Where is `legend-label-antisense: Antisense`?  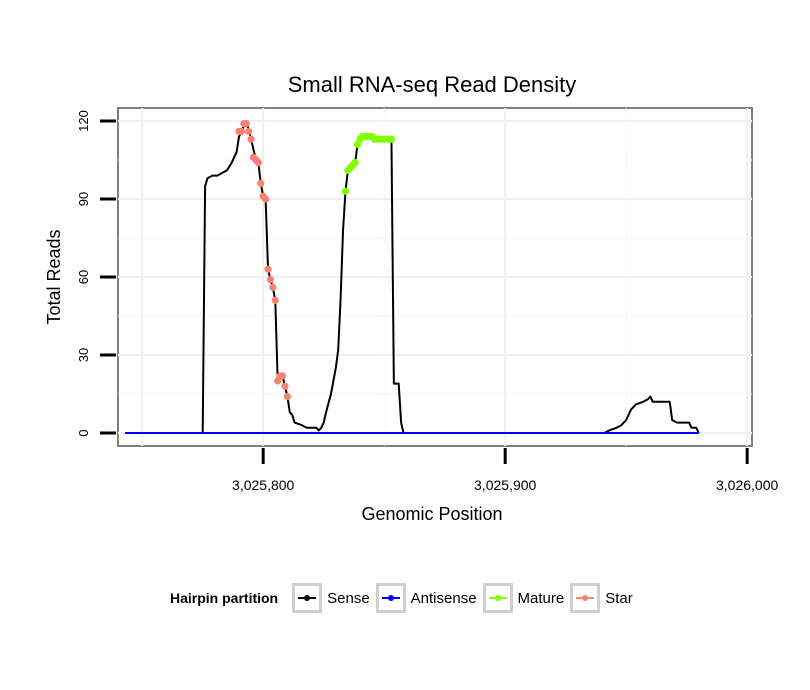 legend-label-antisense: Antisense is located at coordinates (443, 598).